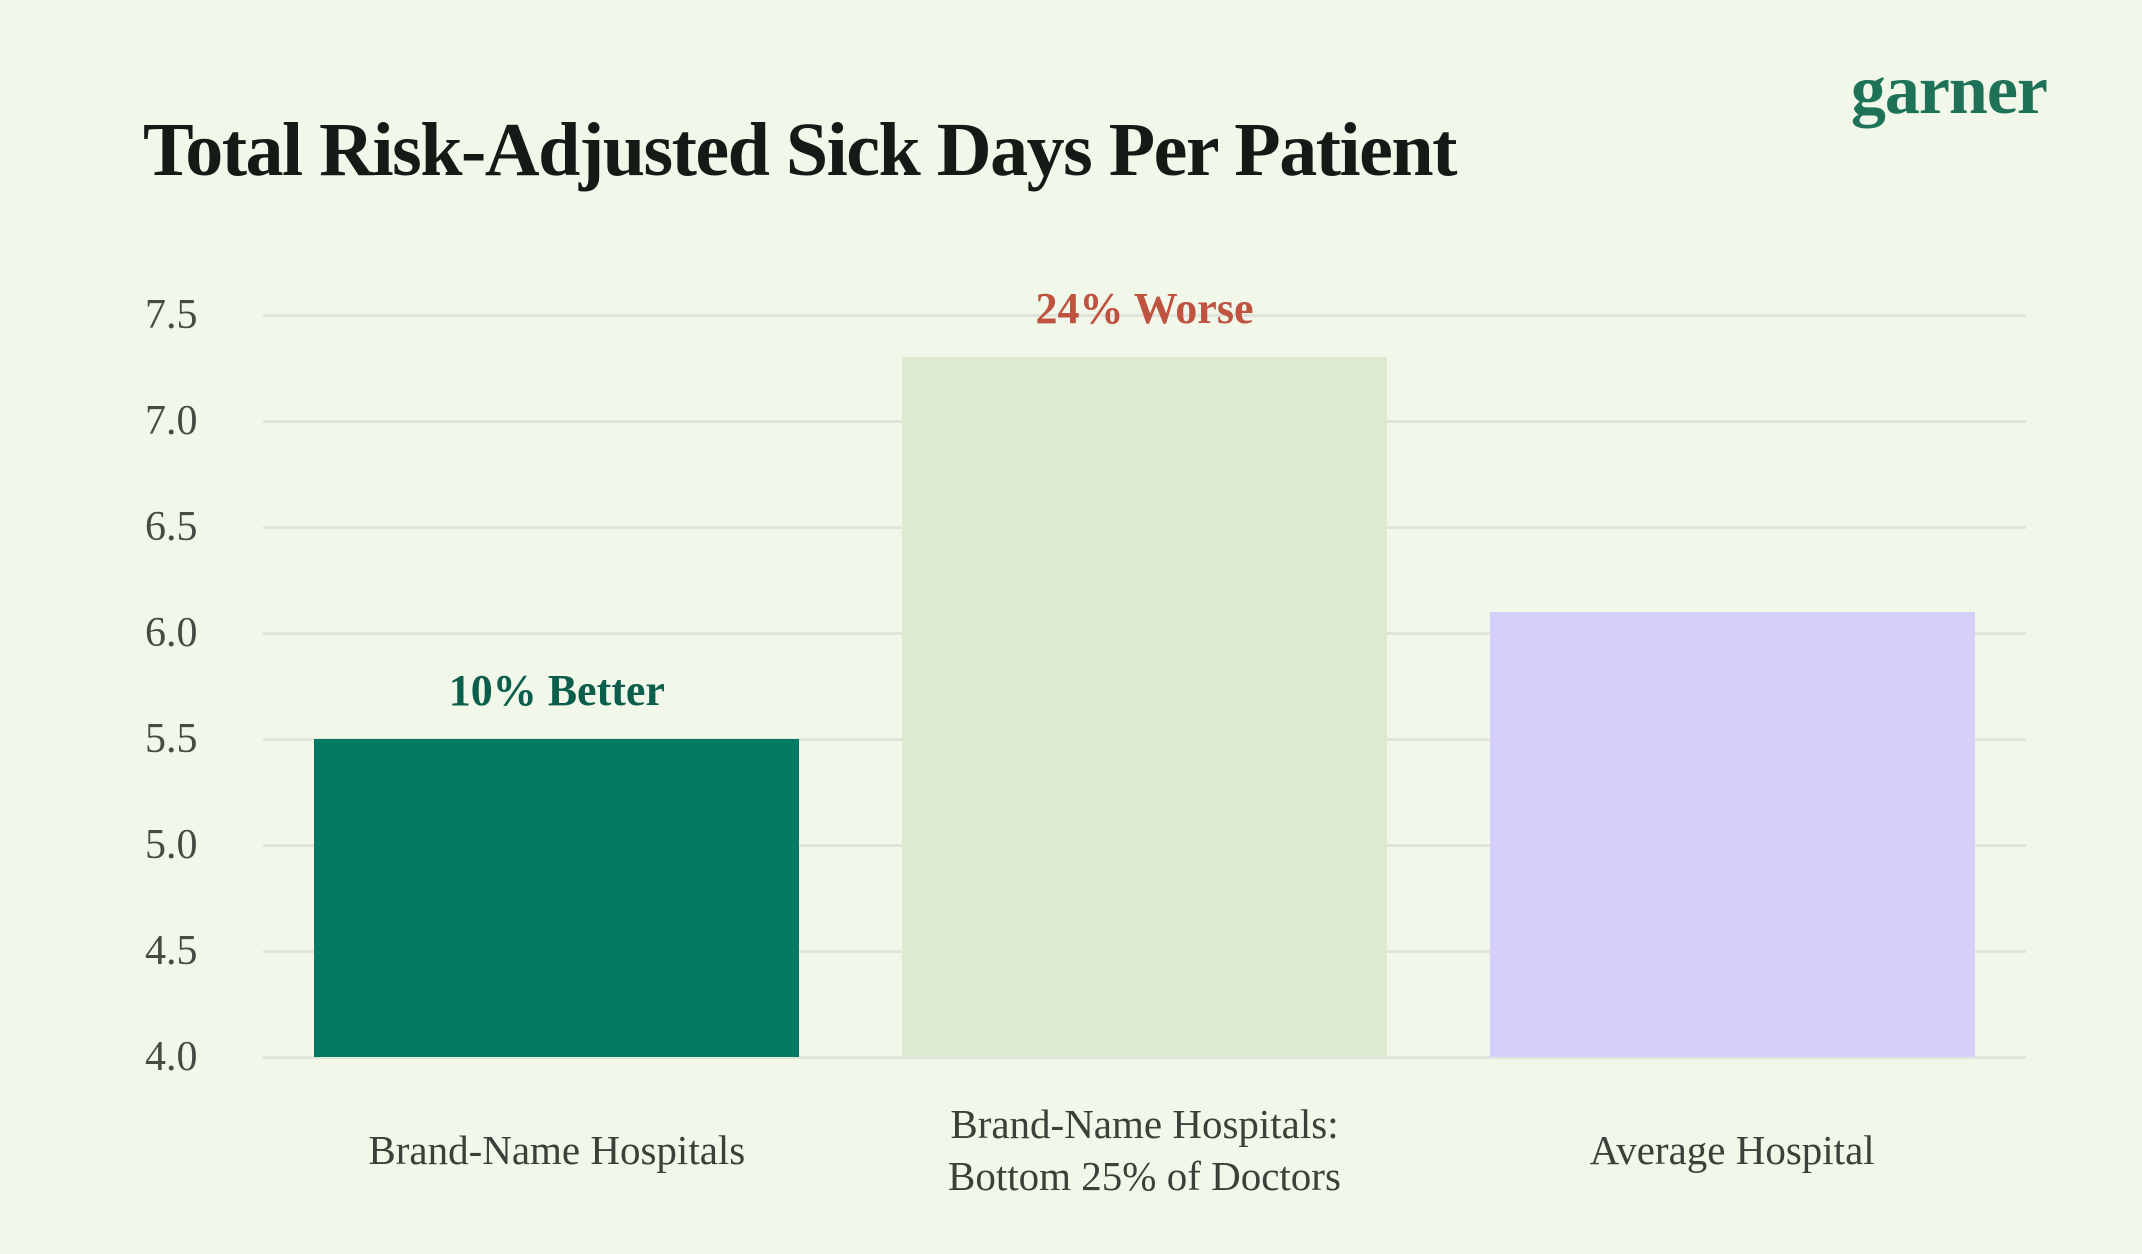  I want to click on x-category-label-line: Brand-Name Hospitals:, so click(1144, 1124).